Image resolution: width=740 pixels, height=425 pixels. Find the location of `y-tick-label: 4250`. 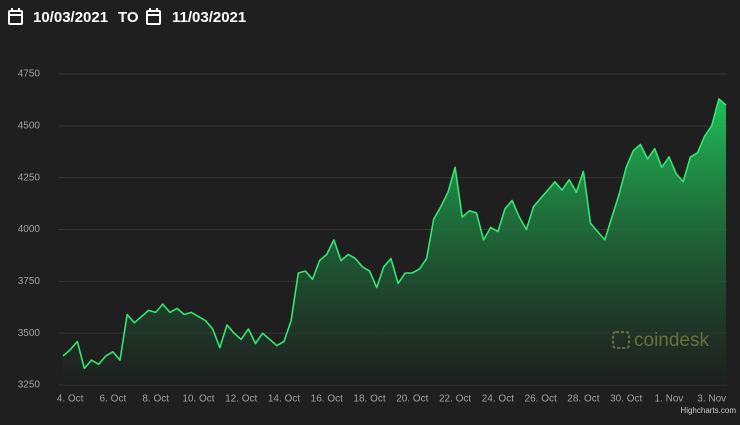

y-tick-label: 4250 is located at coordinates (29, 177).